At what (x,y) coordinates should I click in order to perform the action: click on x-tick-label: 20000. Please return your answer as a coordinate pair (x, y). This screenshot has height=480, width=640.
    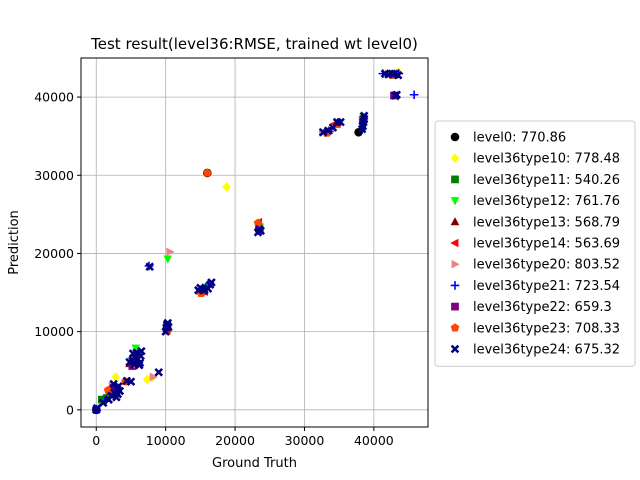
    Looking at the image, I should click on (235, 440).